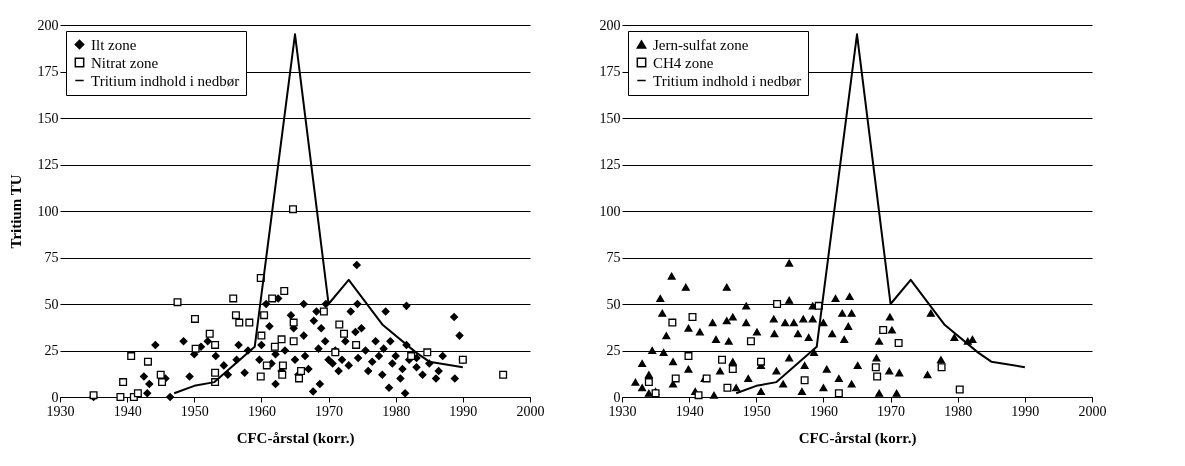  What do you see at coordinates (701, 44) in the screenshot?
I see `legend-label: Jern-sulfat zone` at bounding box center [701, 44].